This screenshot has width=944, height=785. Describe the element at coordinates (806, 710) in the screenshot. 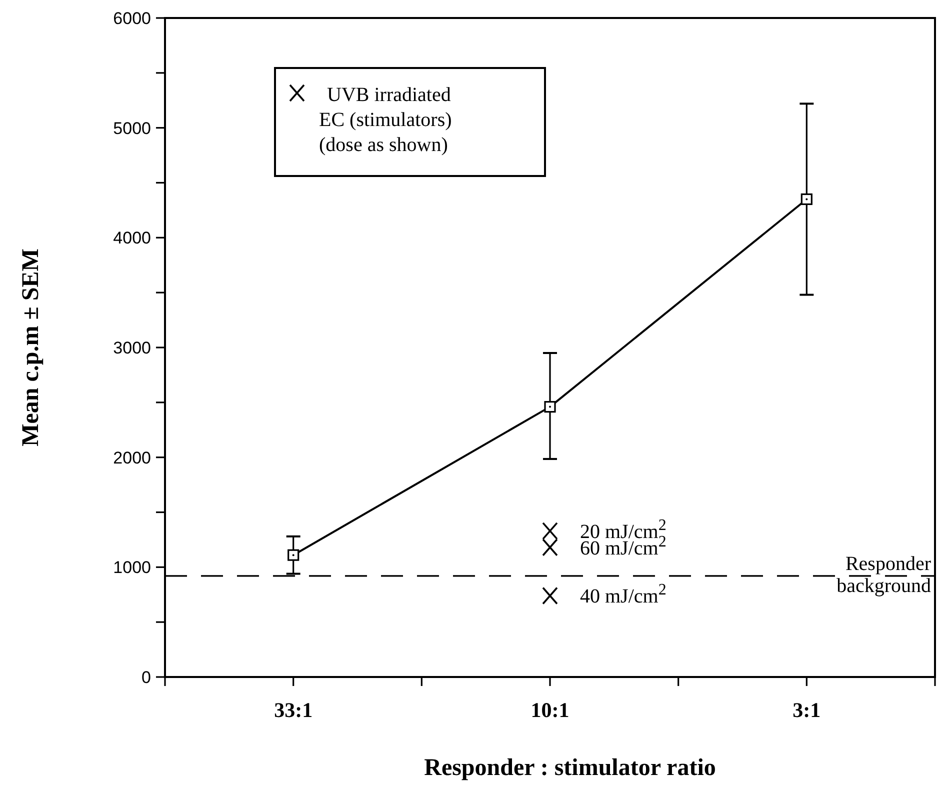

I see `x-tick-label: 3:1` at that location.